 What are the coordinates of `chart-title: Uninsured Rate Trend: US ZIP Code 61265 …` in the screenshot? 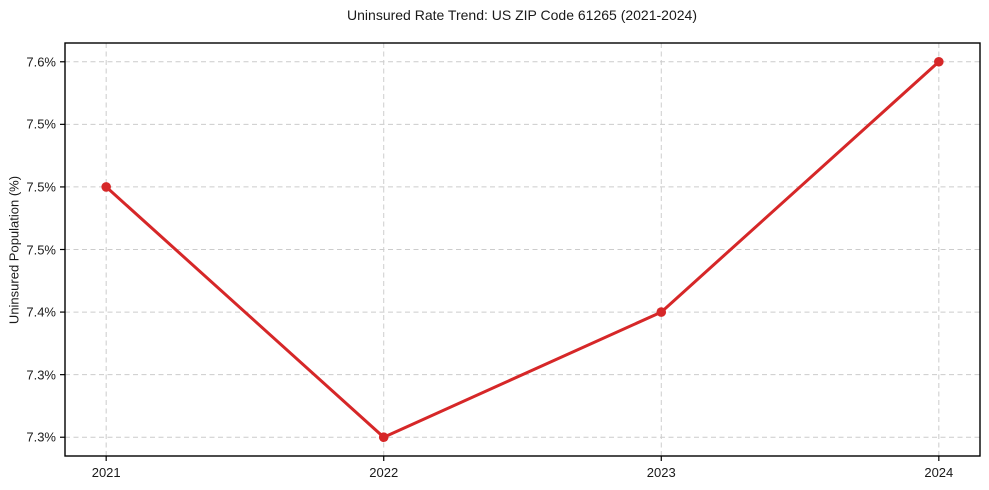 It's located at (522, 15).